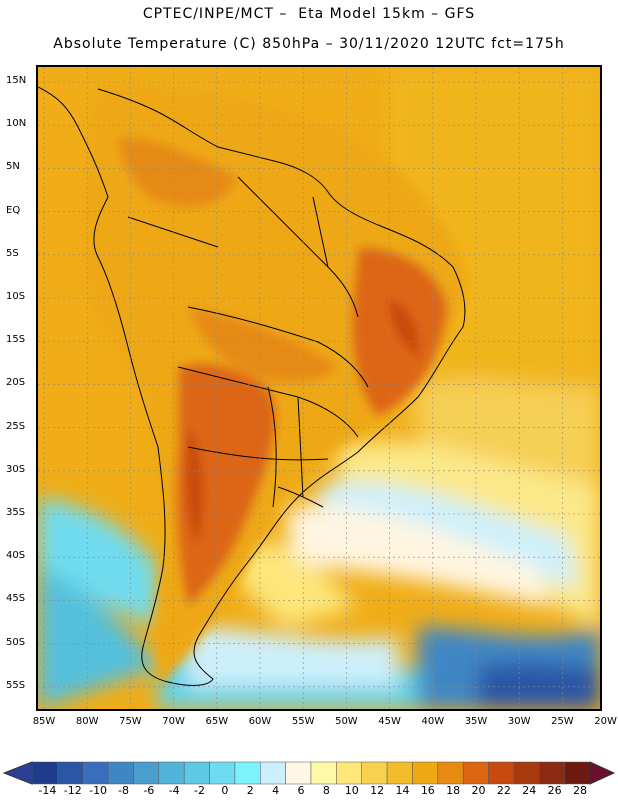  Describe the element at coordinates (326, 790) in the screenshot. I see `colorbar-tick-label: 8` at that location.